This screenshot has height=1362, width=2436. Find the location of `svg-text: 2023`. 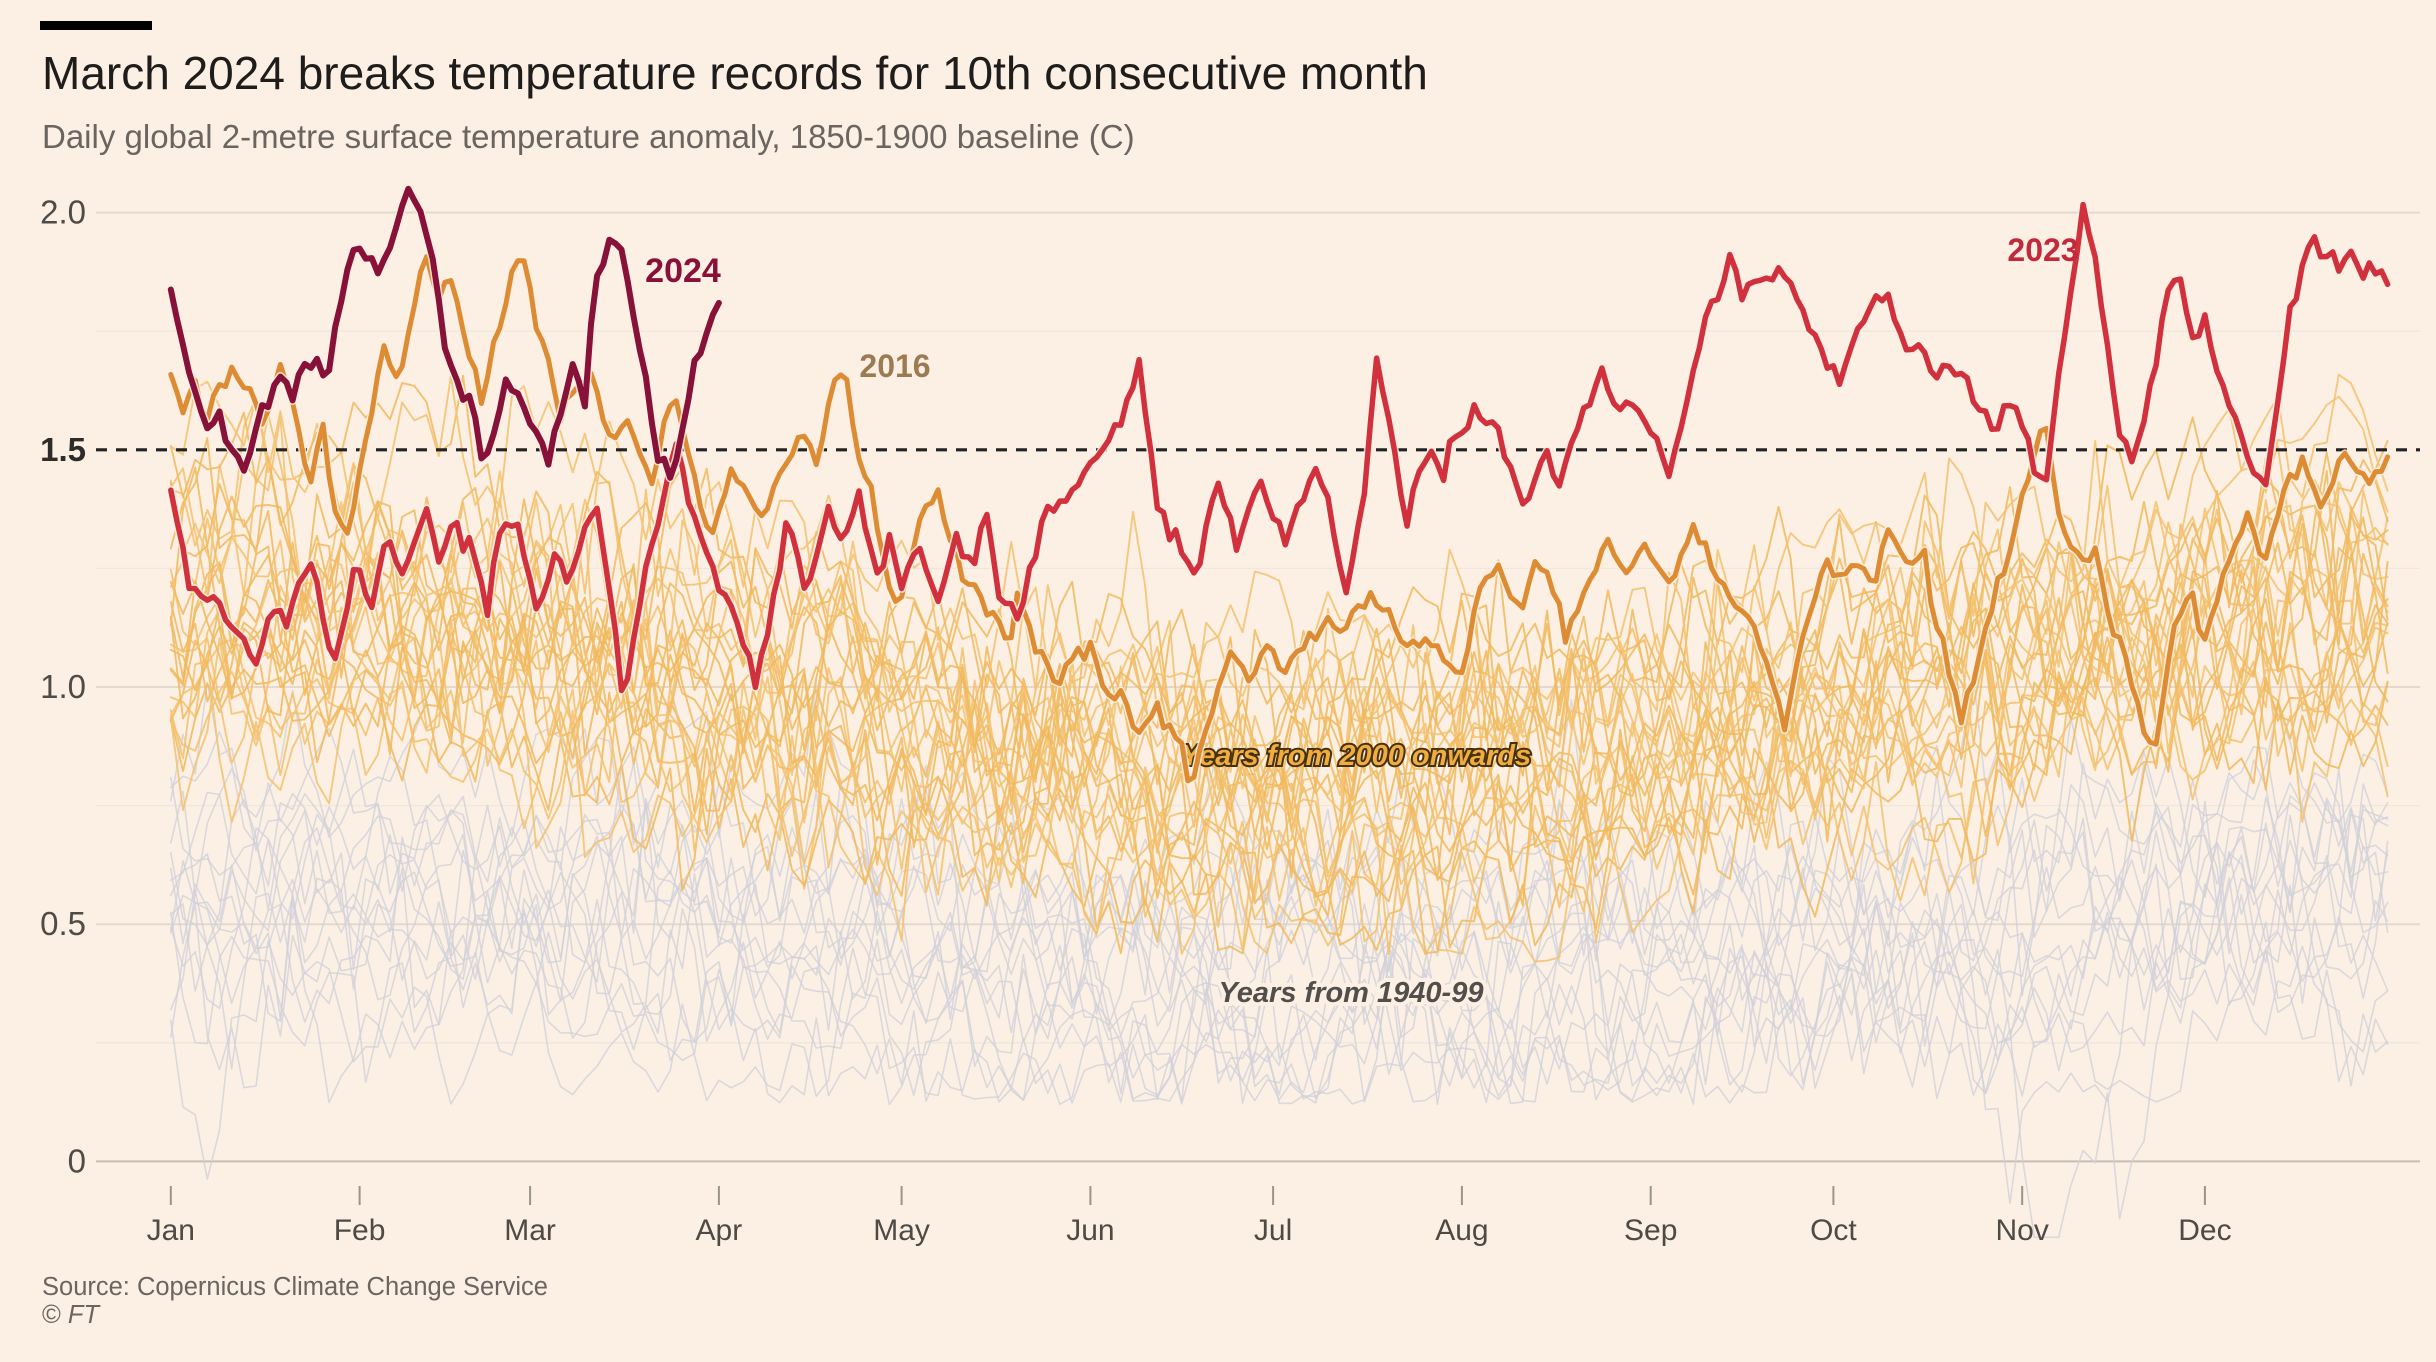

svg-text: 2023 is located at coordinates (2042, 250).